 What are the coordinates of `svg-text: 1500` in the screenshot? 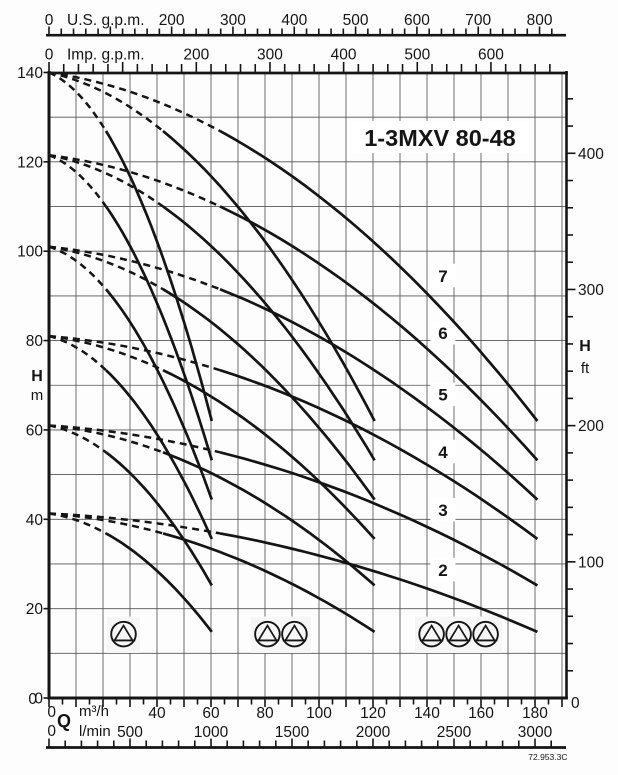 It's located at (292, 732).